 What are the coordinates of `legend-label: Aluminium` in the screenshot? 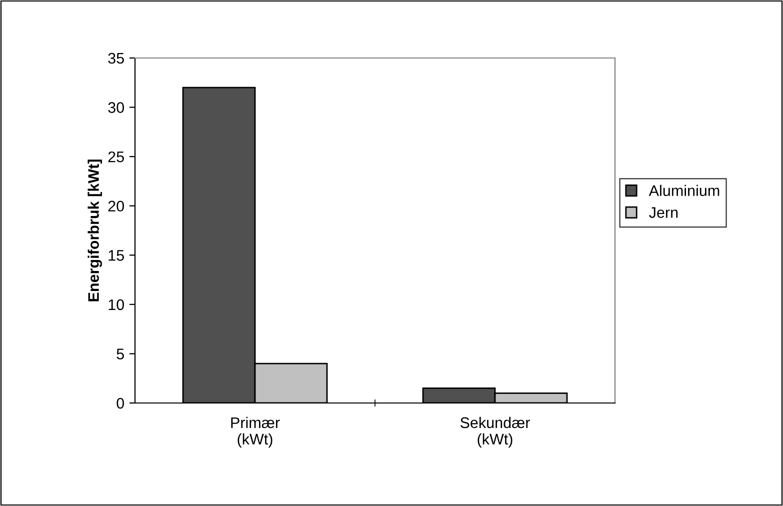 It's located at (684, 190).